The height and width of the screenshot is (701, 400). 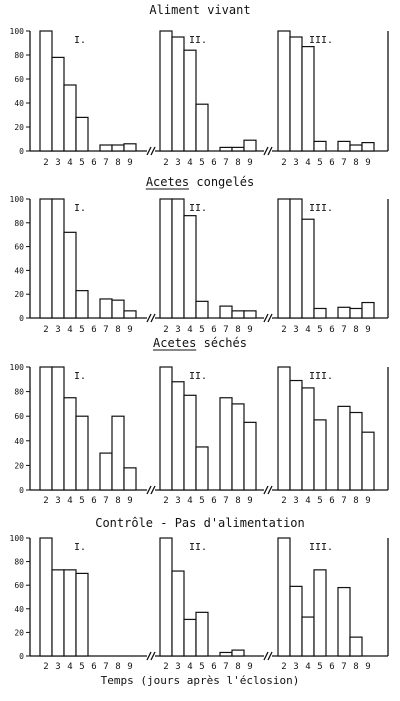 What do you see at coordinates (21, 151) in the screenshot?
I see `y-tick-label: 0` at bounding box center [21, 151].